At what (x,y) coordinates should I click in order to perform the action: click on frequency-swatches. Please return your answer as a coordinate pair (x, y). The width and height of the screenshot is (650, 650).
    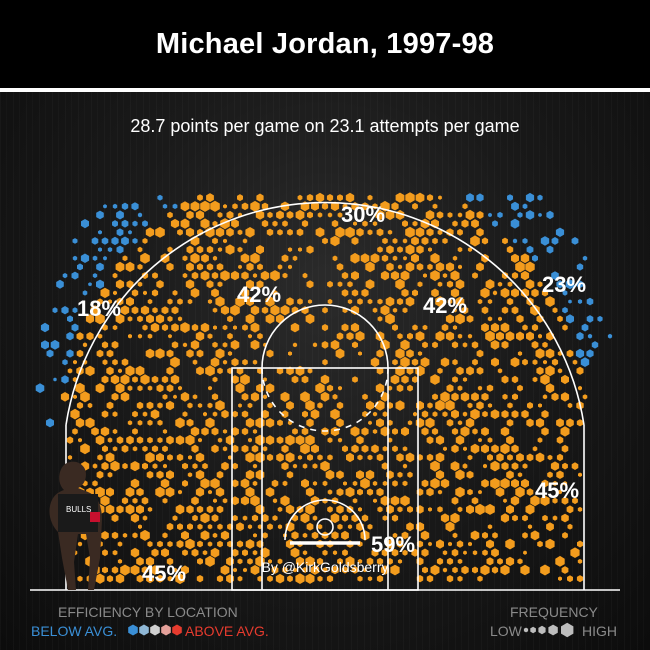
    Looking at the image, I should click on (548, 630).